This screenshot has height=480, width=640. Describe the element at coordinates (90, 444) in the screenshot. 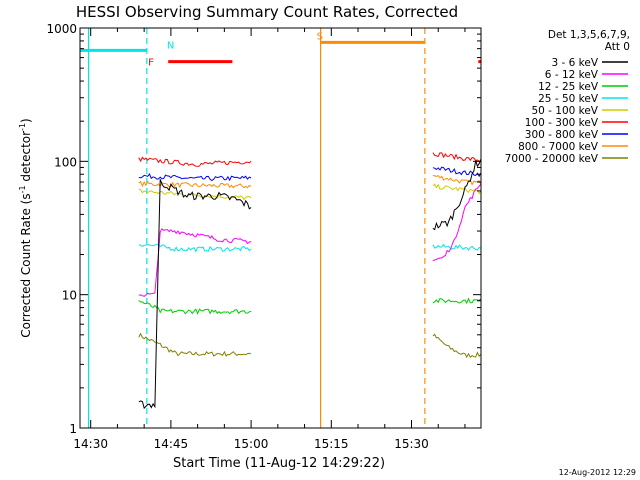

I see `x-tick-label: 14:30` at that location.